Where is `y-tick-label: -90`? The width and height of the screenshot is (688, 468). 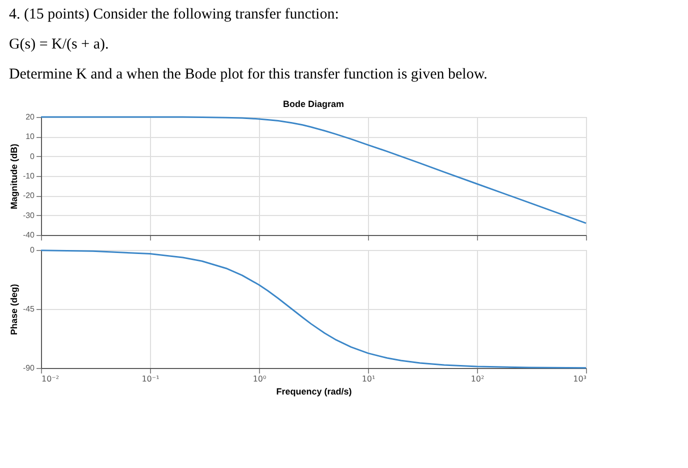
y-tick-label: -90 is located at coordinates (29, 368).